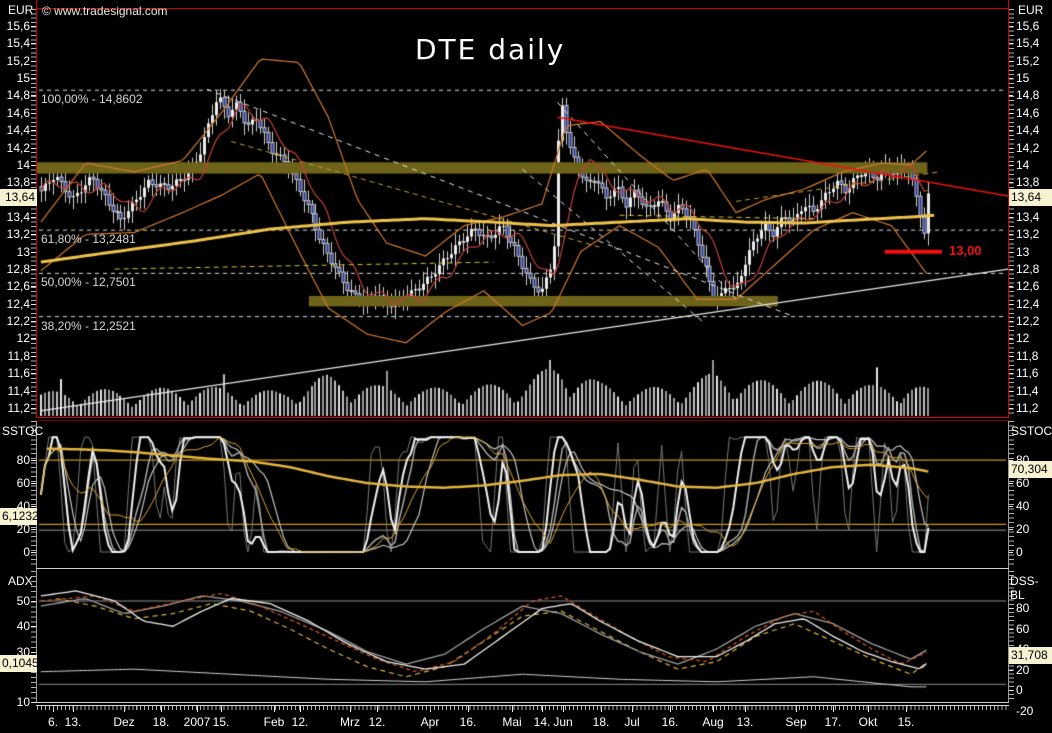 Image resolution: width=1052 pixels, height=733 pixels. What do you see at coordinates (23, 164) in the screenshot?
I see `y-axis-tick-label-left: 14` at bounding box center [23, 164].